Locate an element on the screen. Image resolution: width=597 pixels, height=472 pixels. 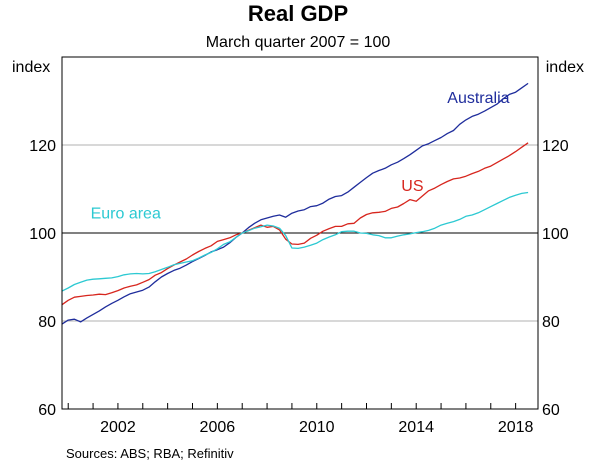
y-axis-unit-left: index is located at coordinates (31, 67).